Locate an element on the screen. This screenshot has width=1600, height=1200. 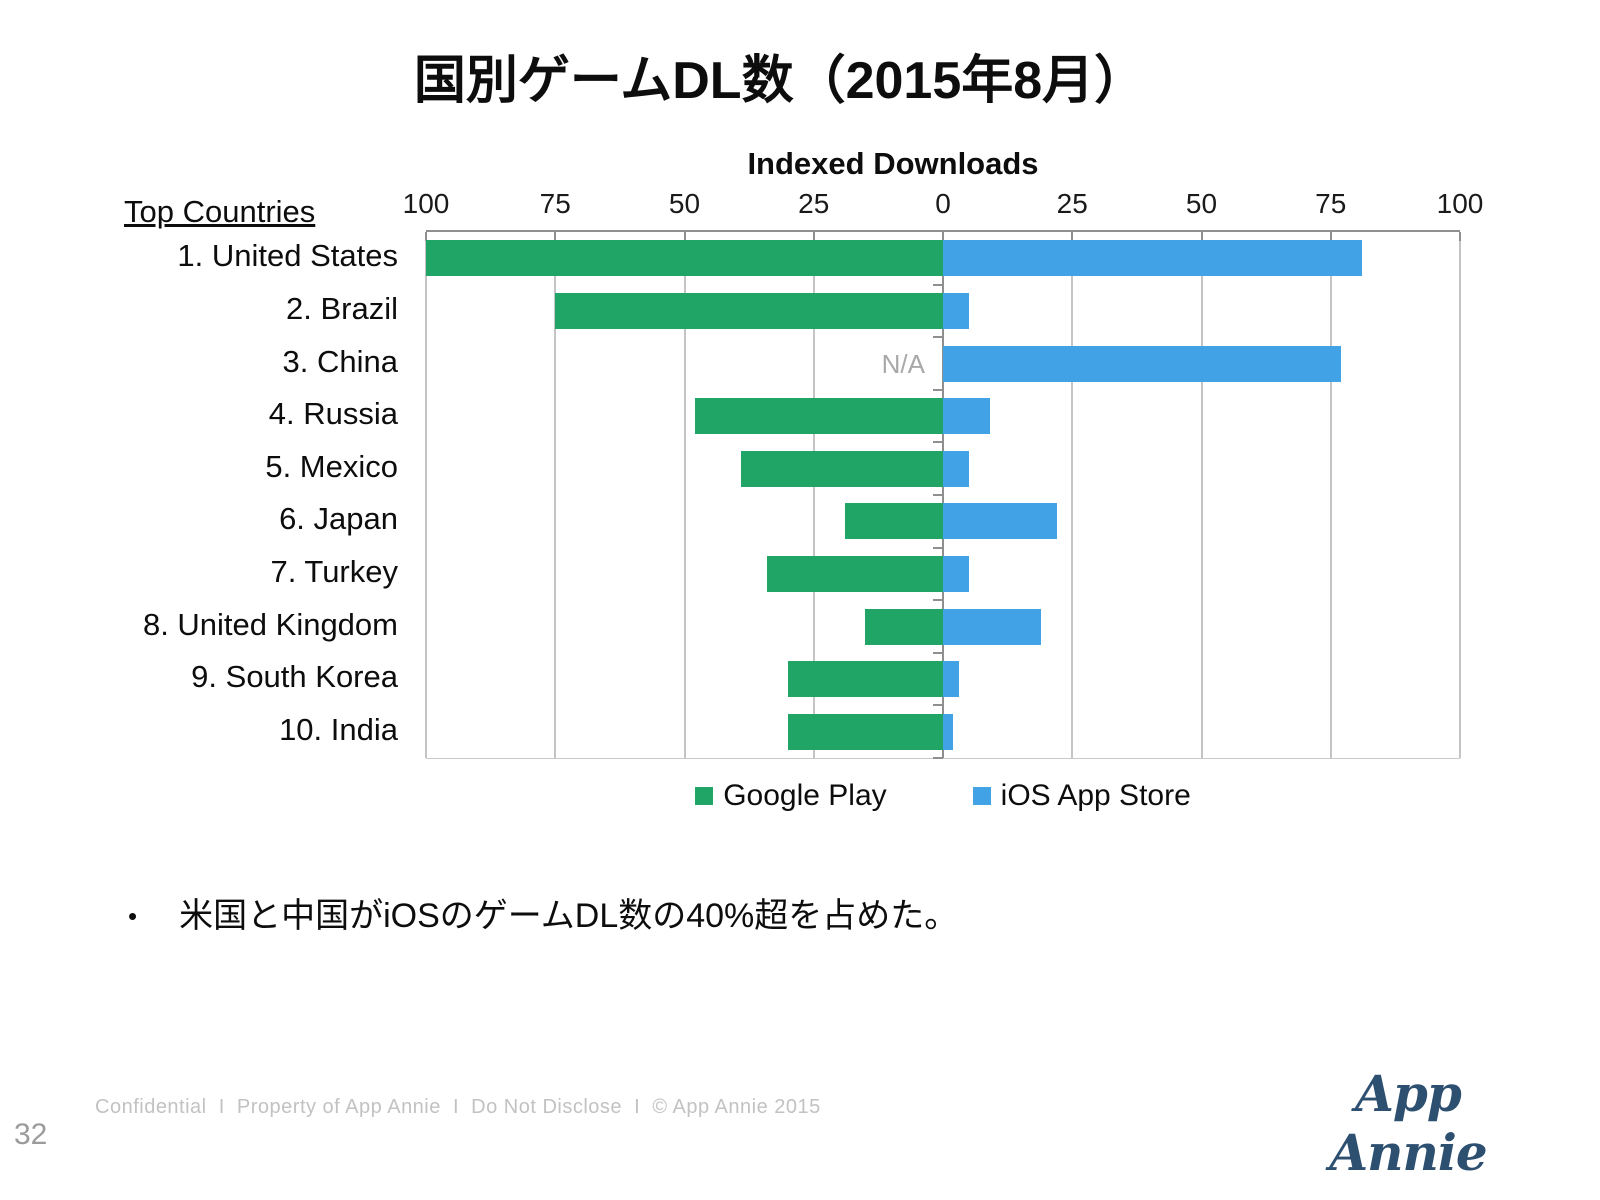
x-axis-tick-labels: 100 75 50 25 0 25 50 75 100 is located at coordinates (943, 206).